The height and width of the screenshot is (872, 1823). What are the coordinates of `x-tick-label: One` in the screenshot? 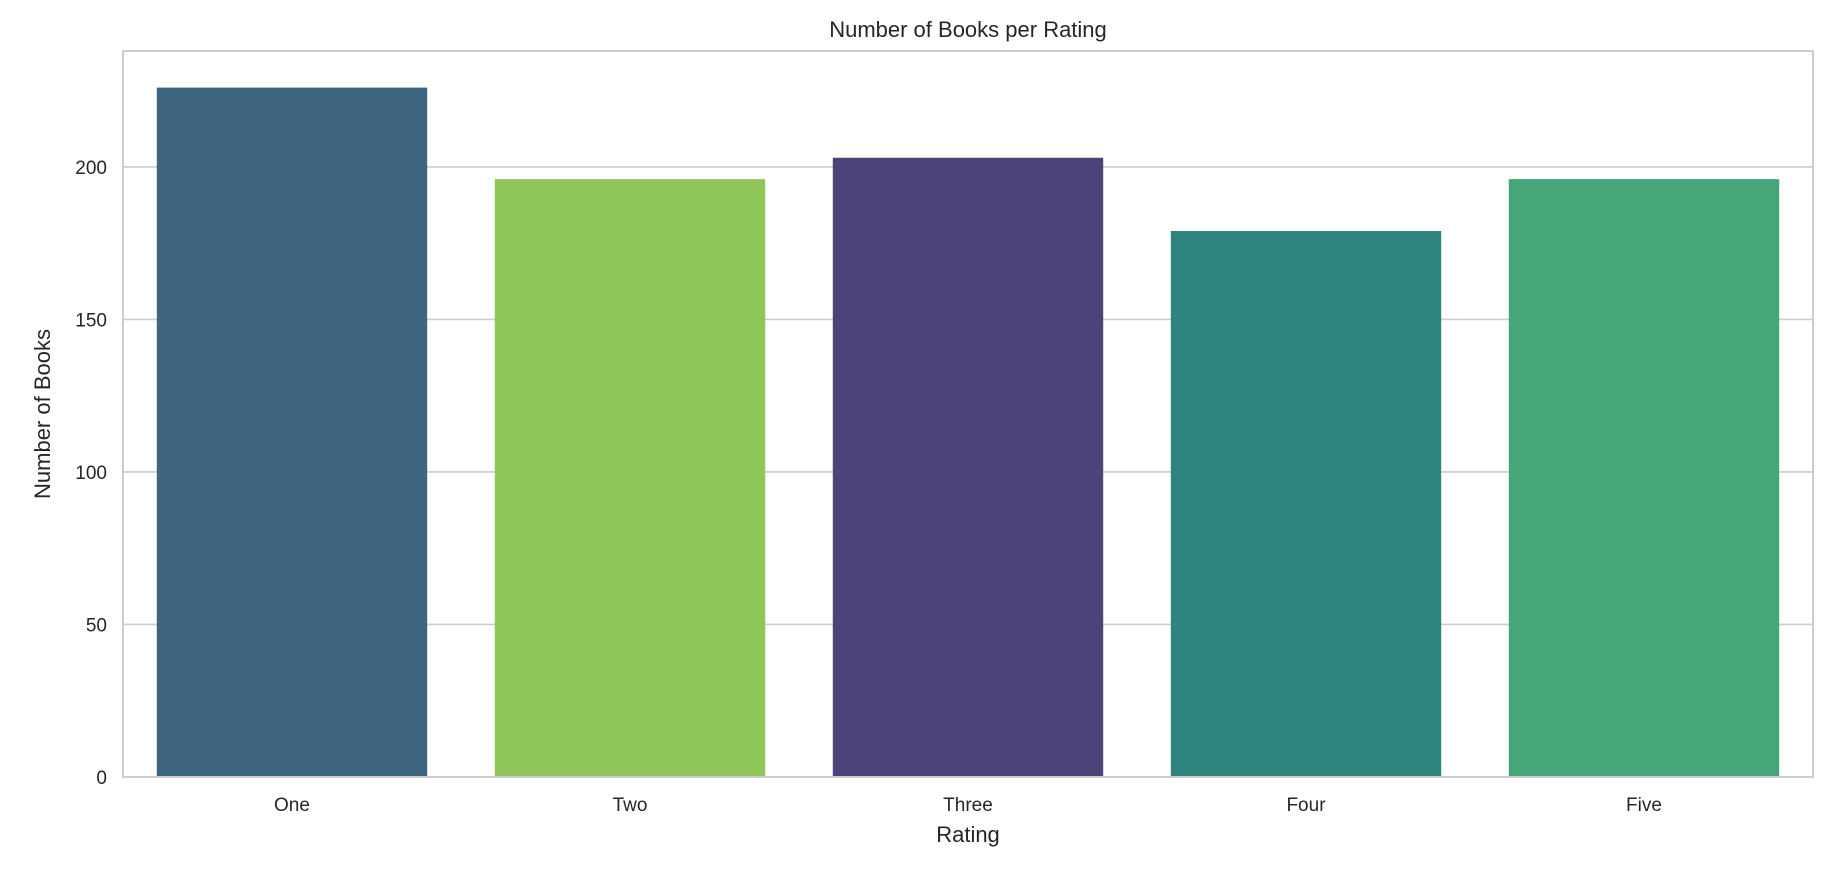 It's located at (292, 805).